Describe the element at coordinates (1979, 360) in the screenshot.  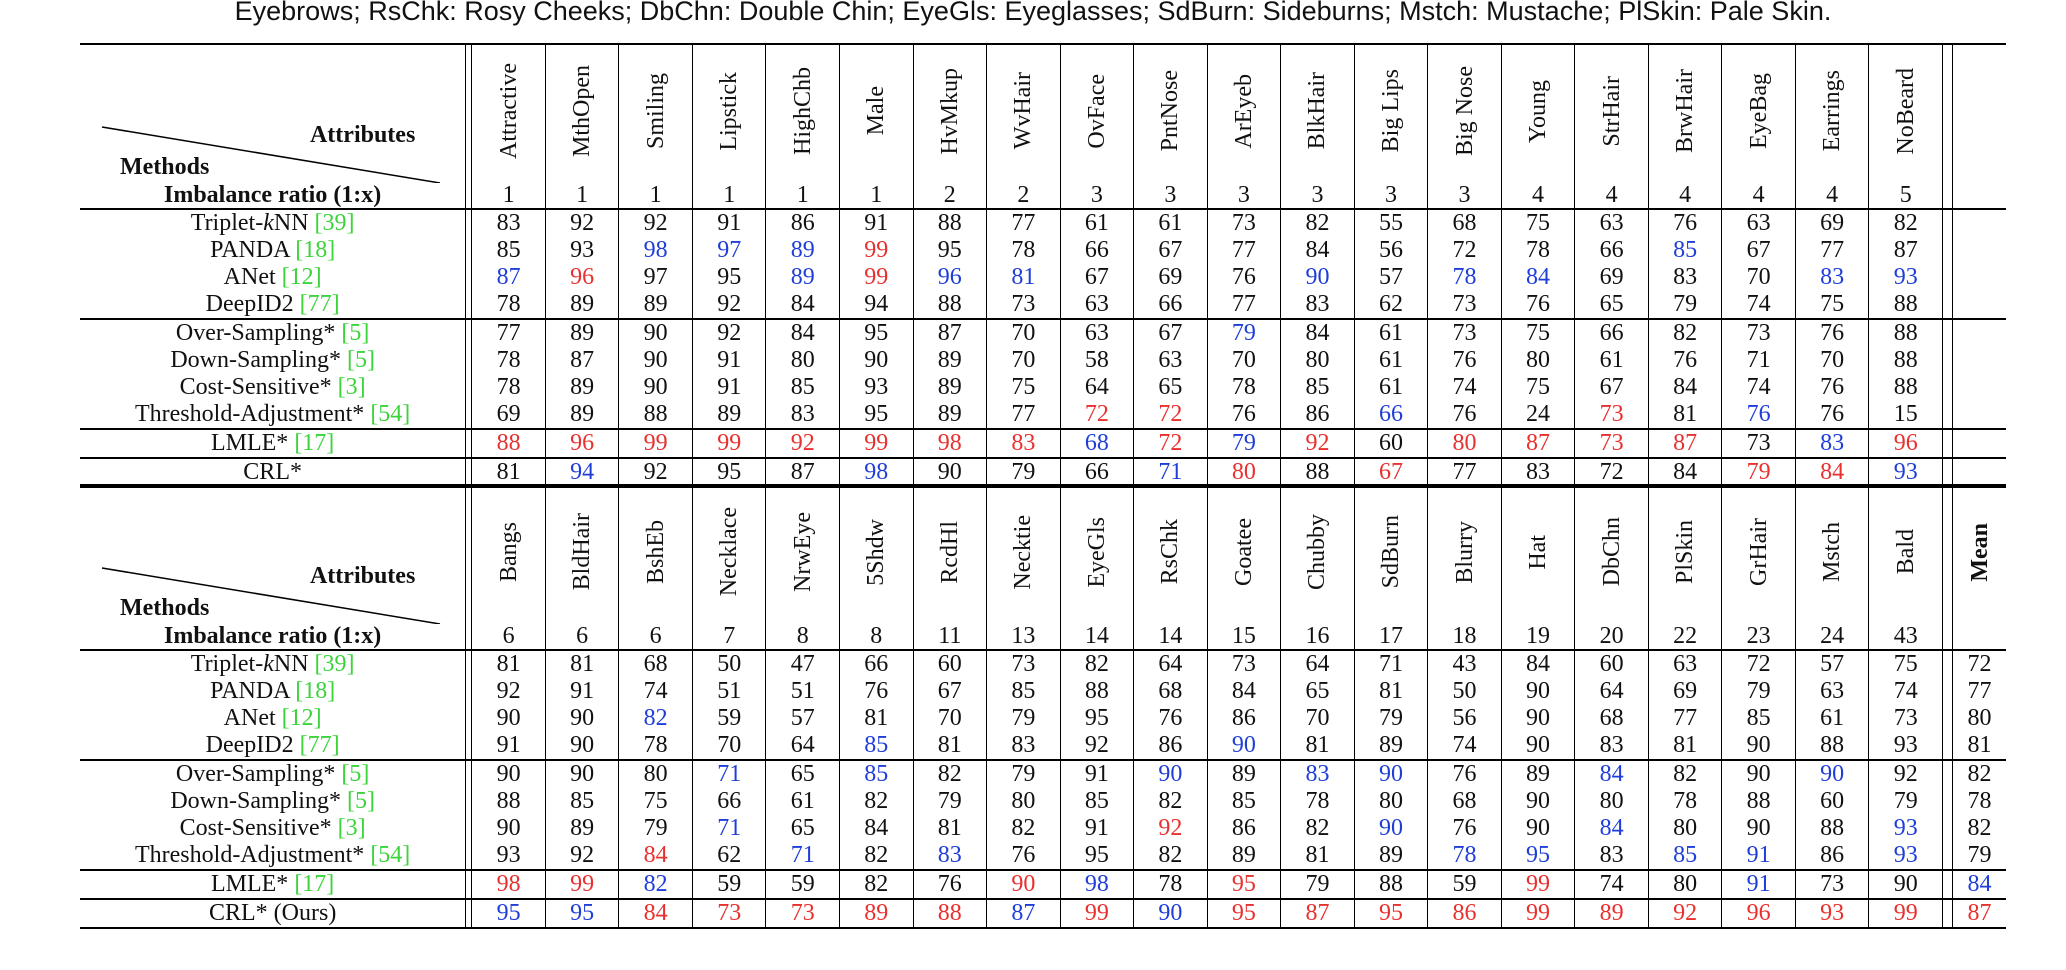
I see `mean-cell` at that location.